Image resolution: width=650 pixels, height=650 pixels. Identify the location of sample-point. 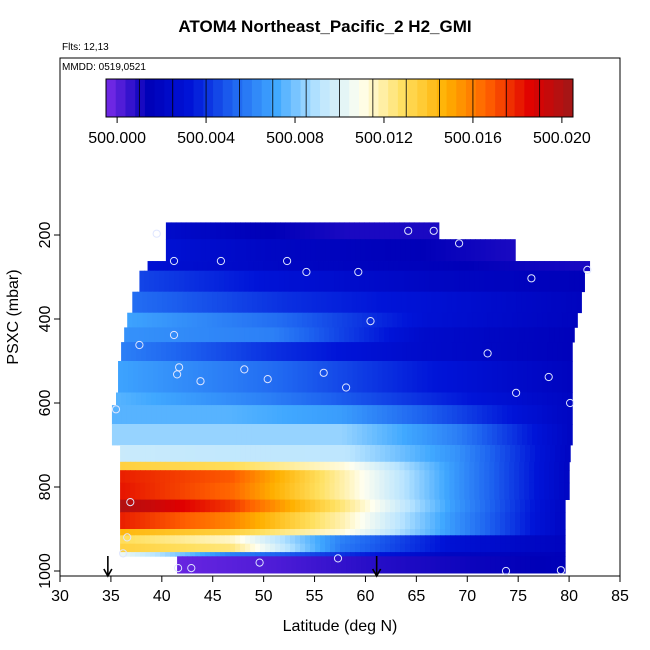
(130, 502).